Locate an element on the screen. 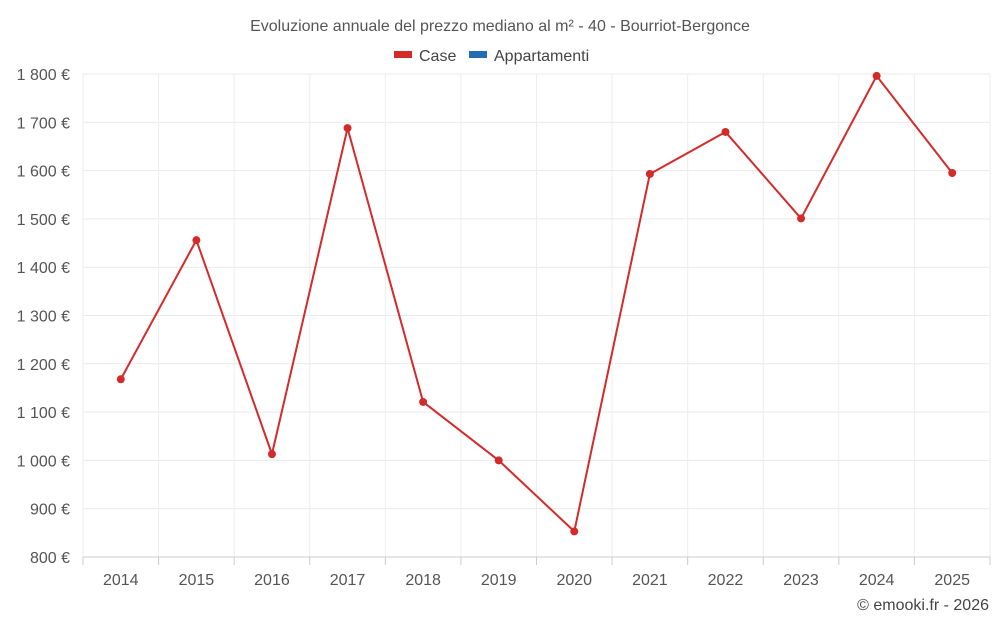  credit-text: © emooki.fr - 2026 is located at coordinates (923, 605).